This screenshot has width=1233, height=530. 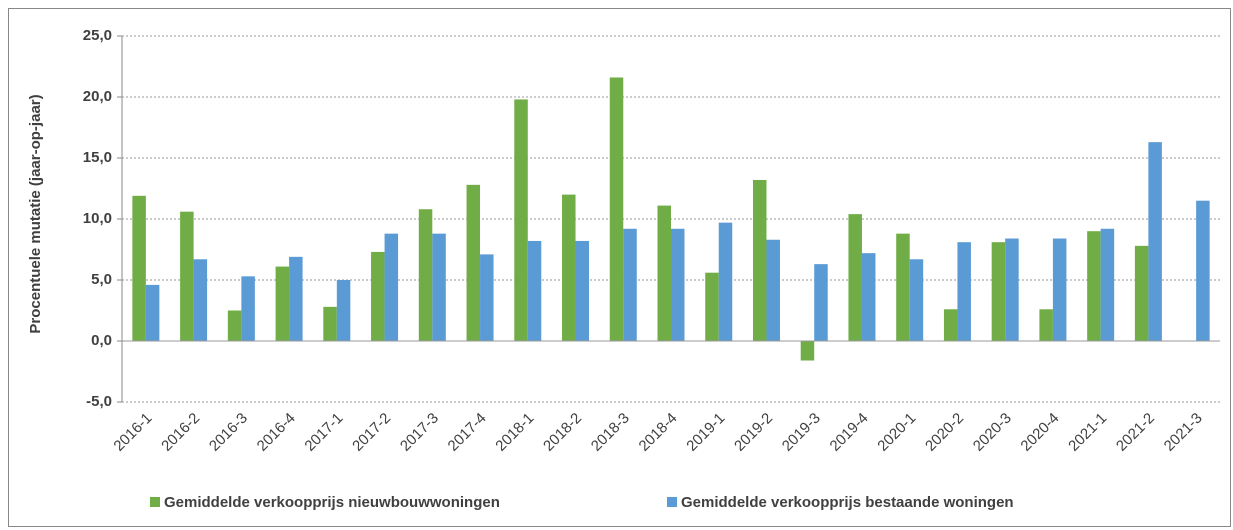 I want to click on y-tick-label: 20,0, so click(x=97, y=96).